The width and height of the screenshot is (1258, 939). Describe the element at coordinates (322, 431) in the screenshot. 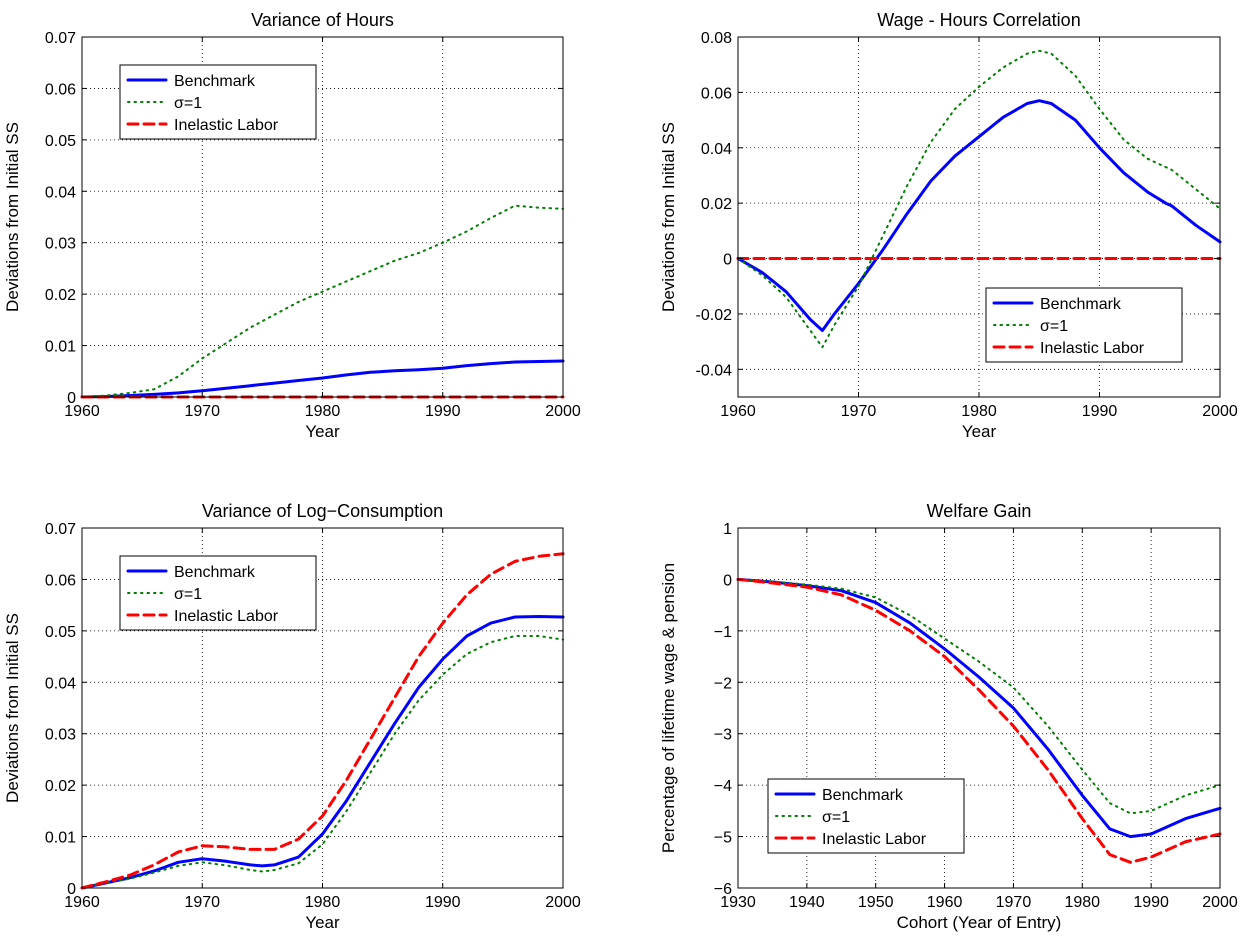

I see `chart-1-xlabel: Year` at that location.